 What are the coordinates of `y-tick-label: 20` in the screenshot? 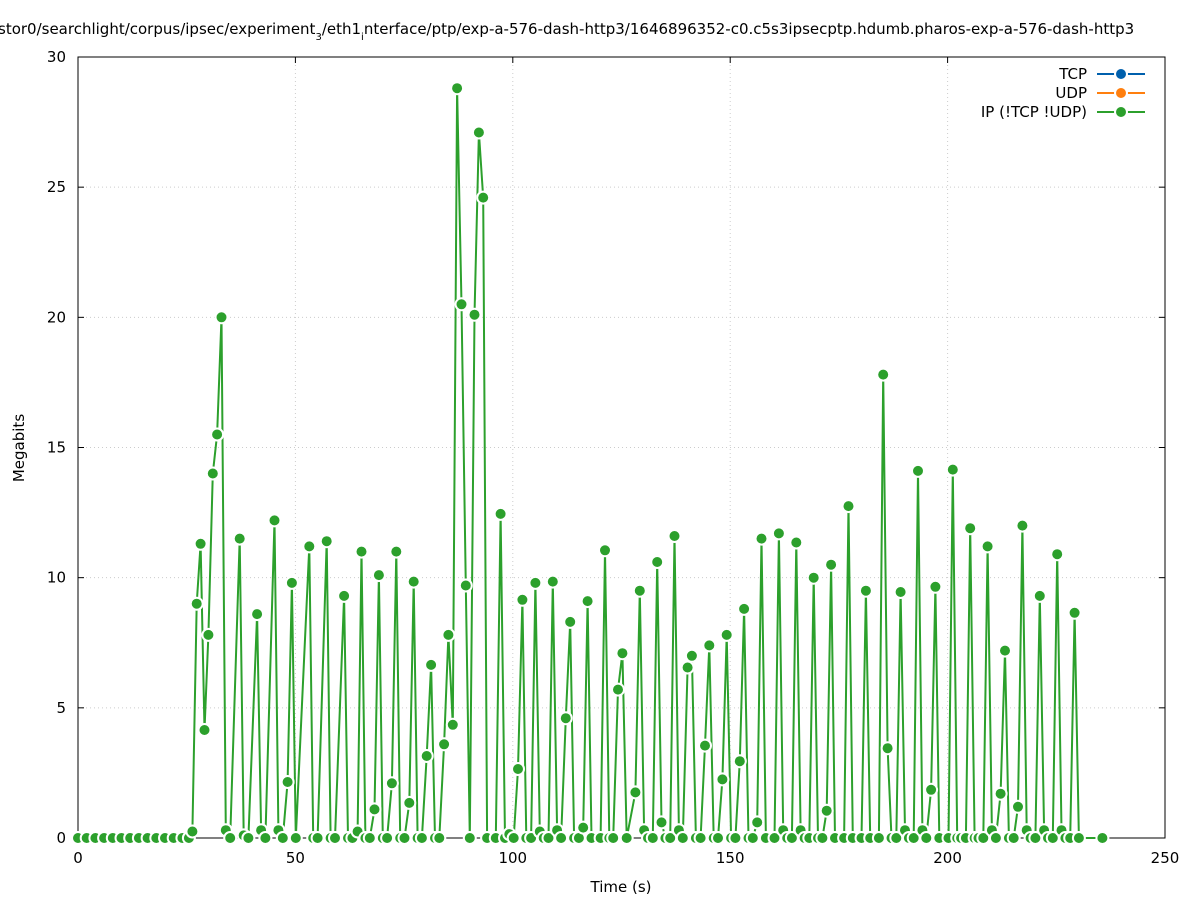 It's located at (56, 317).